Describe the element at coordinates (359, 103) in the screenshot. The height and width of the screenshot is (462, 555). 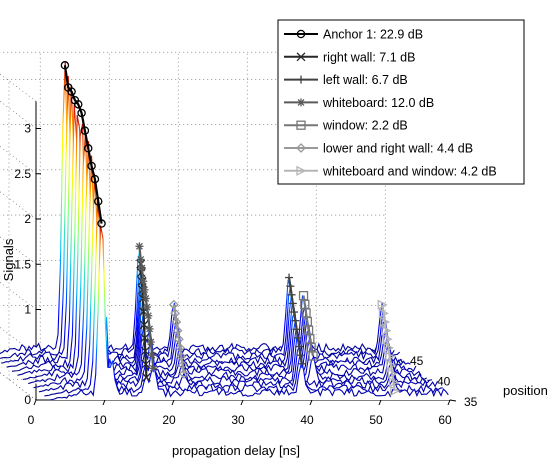
I see `legend-item-3: whiteboard: 12.0 dB` at that location.